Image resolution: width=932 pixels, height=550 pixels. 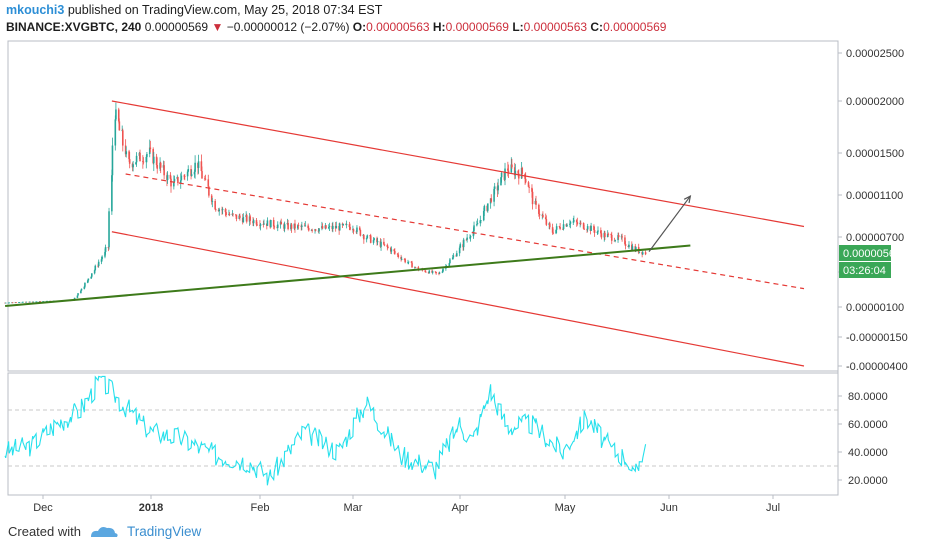 What do you see at coordinates (773, 508) in the screenshot?
I see `time-axis-label: Jul` at bounding box center [773, 508].